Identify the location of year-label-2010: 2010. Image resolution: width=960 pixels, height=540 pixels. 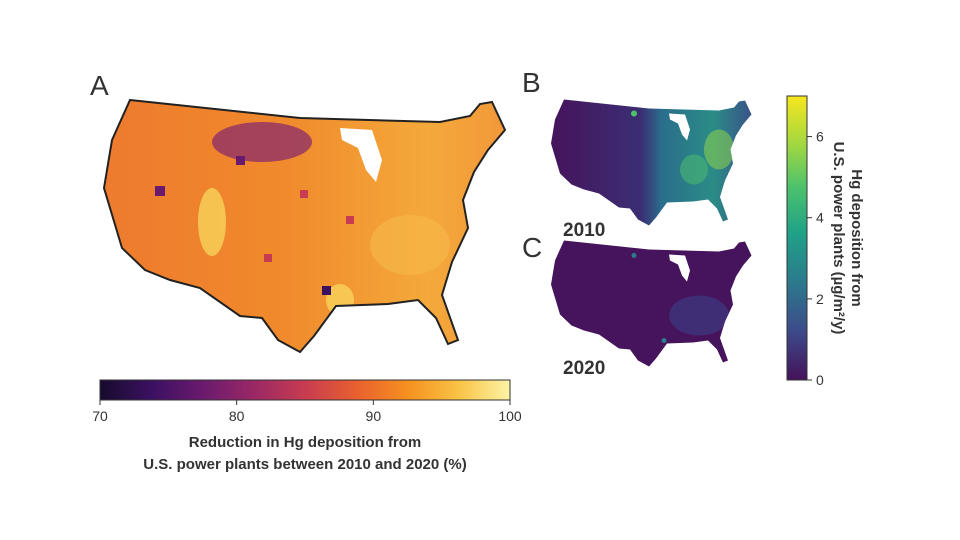
(584, 230).